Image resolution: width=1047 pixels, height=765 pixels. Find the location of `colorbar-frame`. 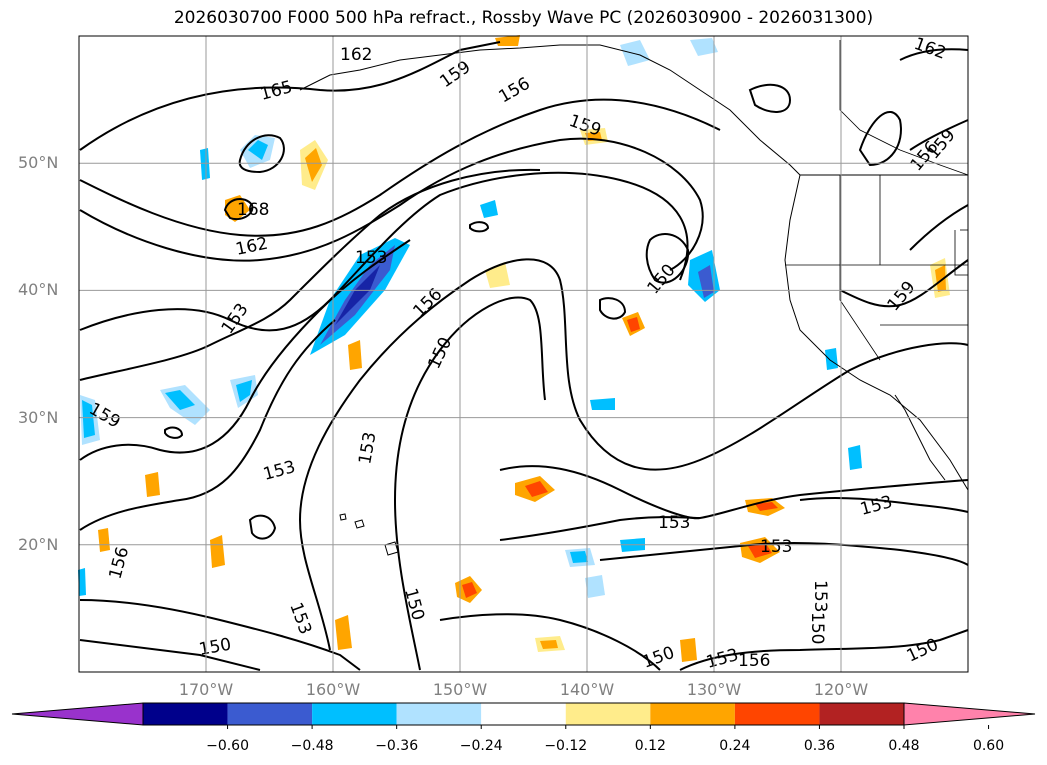

colorbar-frame is located at coordinates (523, 714).